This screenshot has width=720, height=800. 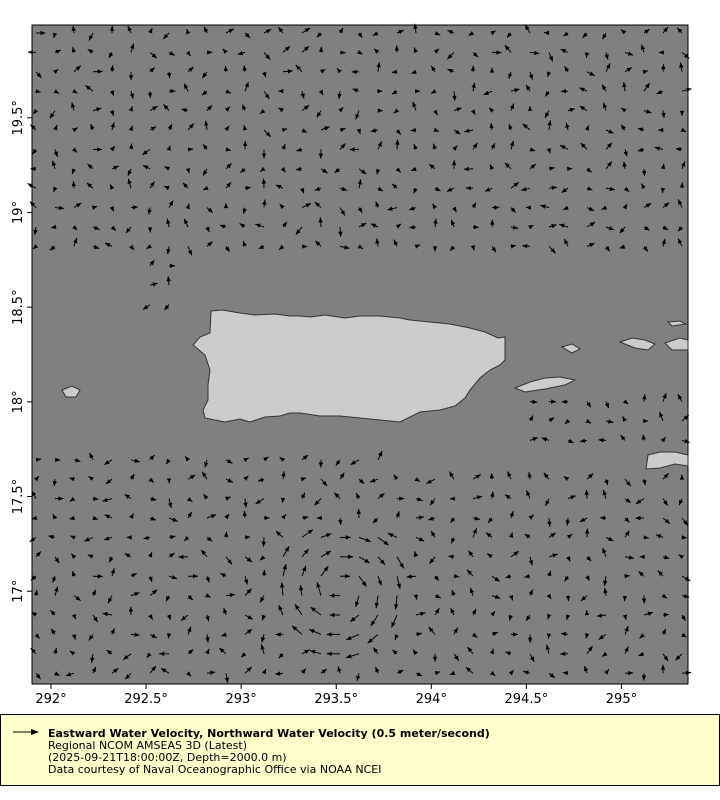 I want to click on x-tick-label: 295°, so click(x=621, y=699).